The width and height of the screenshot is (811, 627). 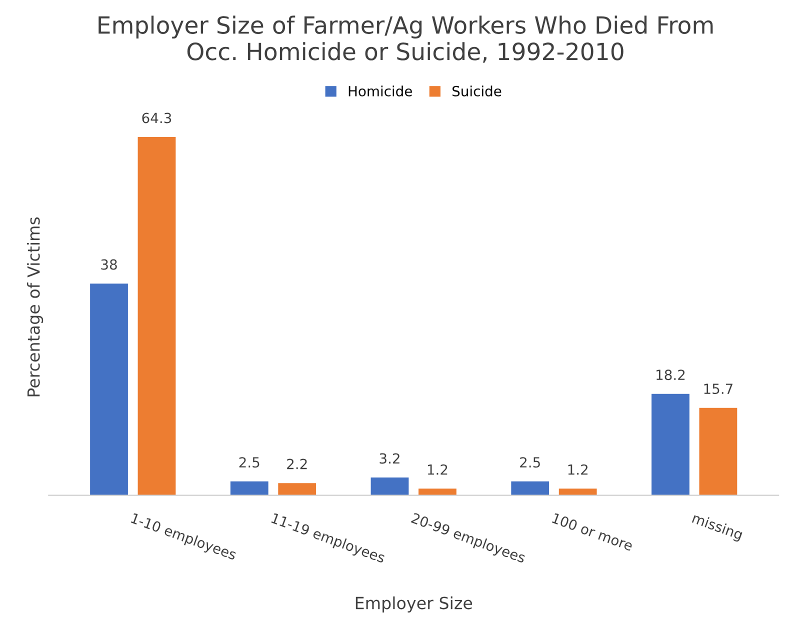 What do you see at coordinates (157, 118) in the screenshot?
I see `data-label: 64.3` at bounding box center [157, 118].